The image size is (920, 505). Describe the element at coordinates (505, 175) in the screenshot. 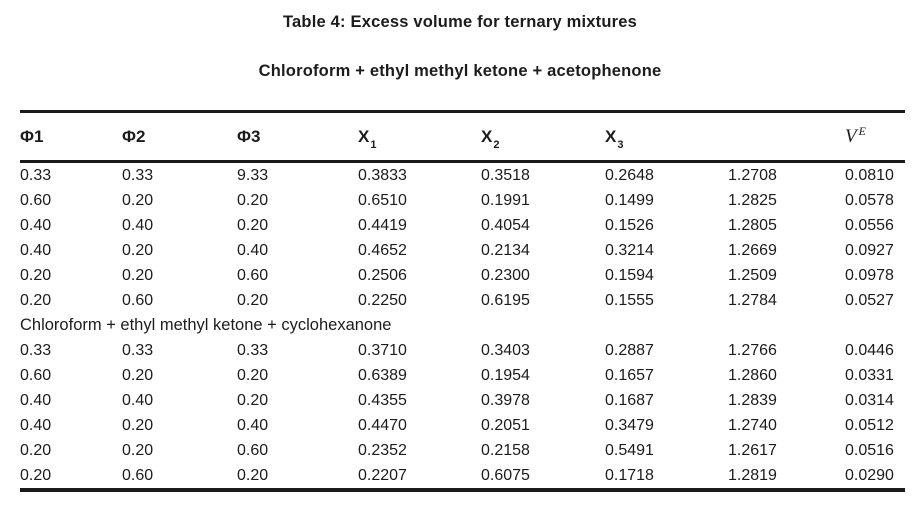

I see `table-cell: 0.3518` at that location.